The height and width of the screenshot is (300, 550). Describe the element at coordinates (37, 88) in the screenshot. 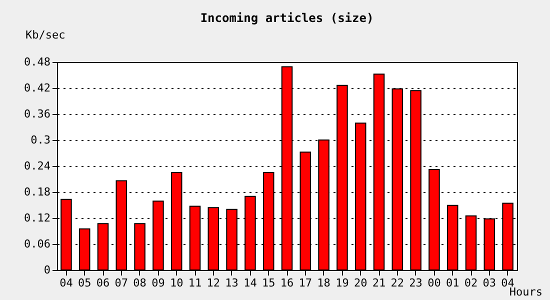

I see `y-tick-label: 0.42` at that location.